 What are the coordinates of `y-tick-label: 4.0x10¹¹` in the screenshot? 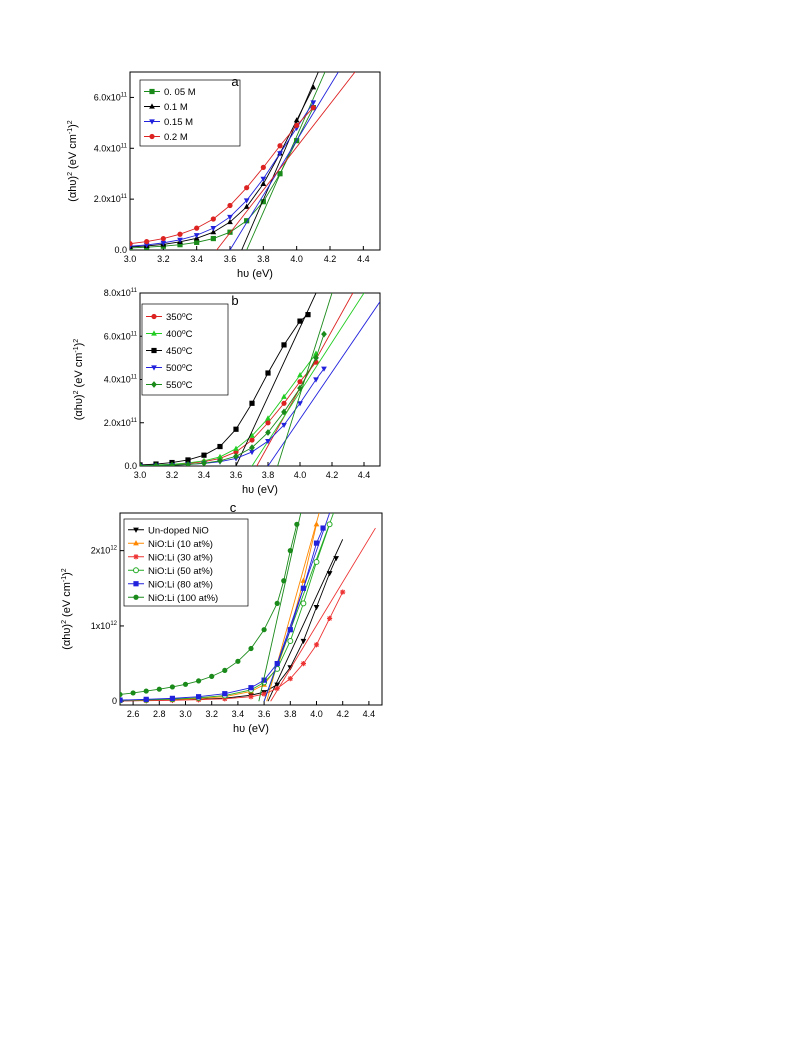 It's located at (121, 380).